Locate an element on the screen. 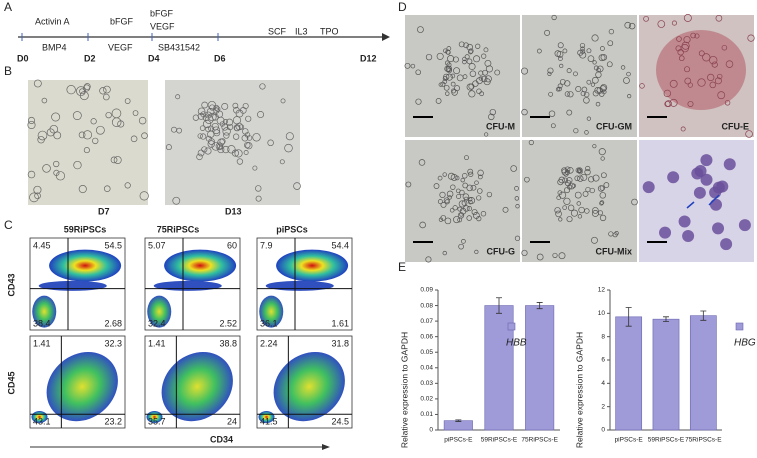  y-tick-label: 0.05 is located at coordinates (426, 352).